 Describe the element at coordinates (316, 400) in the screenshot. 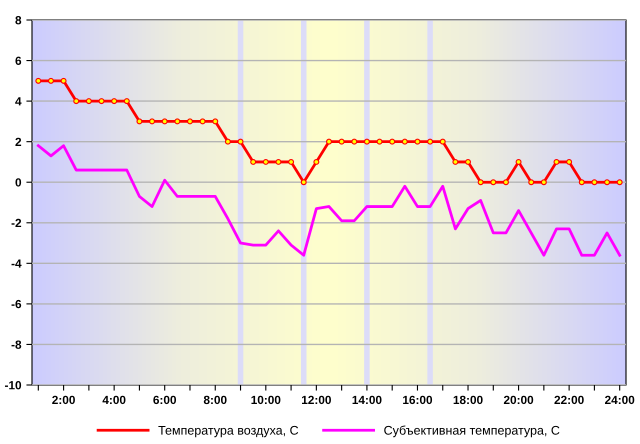

I see `x-tick-label: 12:00` at that location.